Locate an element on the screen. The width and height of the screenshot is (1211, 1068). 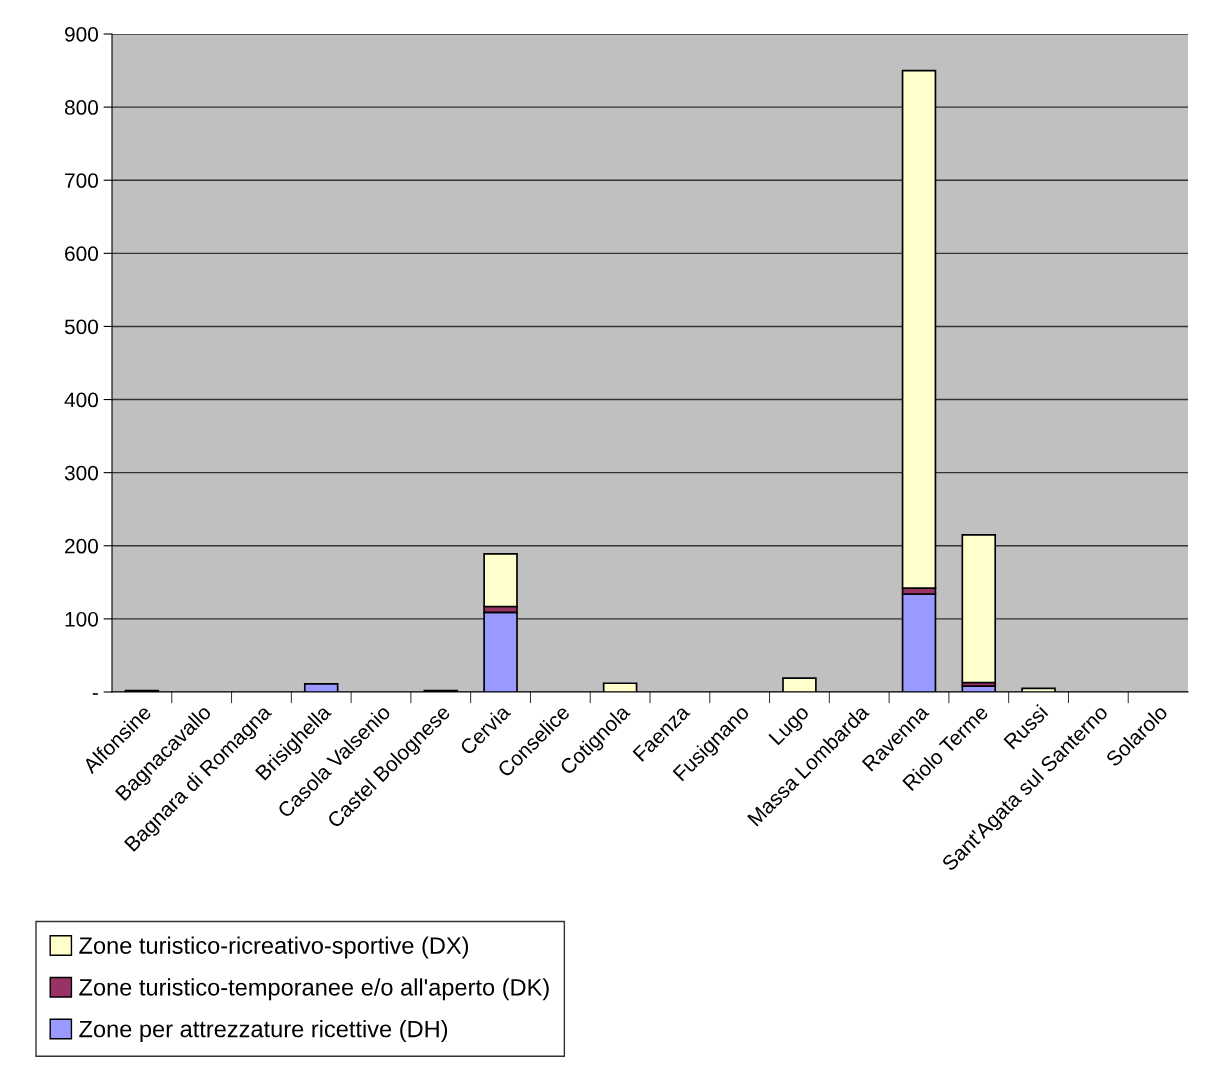
y-tick-label: 800 is located at coordinates (81, 107).